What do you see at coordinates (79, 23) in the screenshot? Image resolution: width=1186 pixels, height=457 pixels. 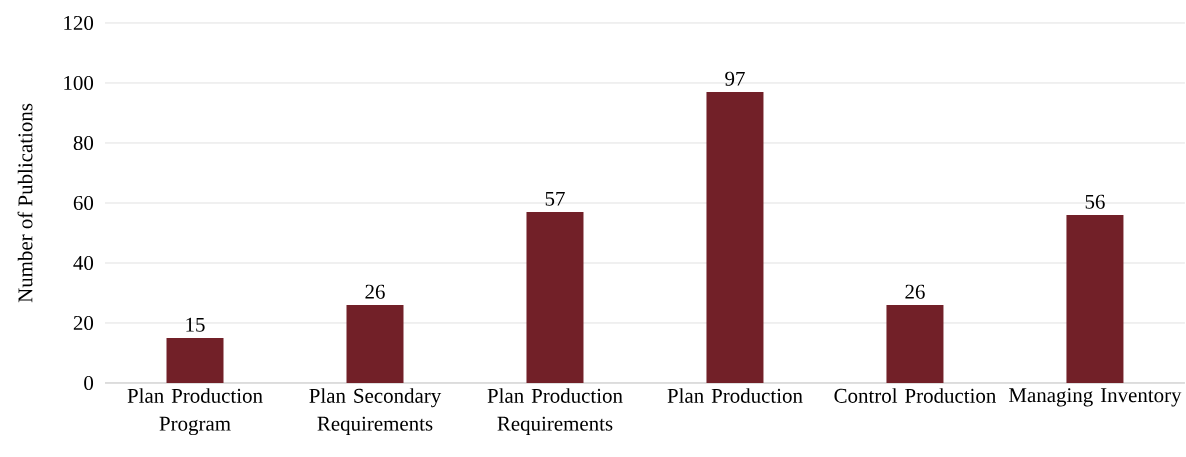 I see `y-tick-label: 120` at bounding box center [79, 23].